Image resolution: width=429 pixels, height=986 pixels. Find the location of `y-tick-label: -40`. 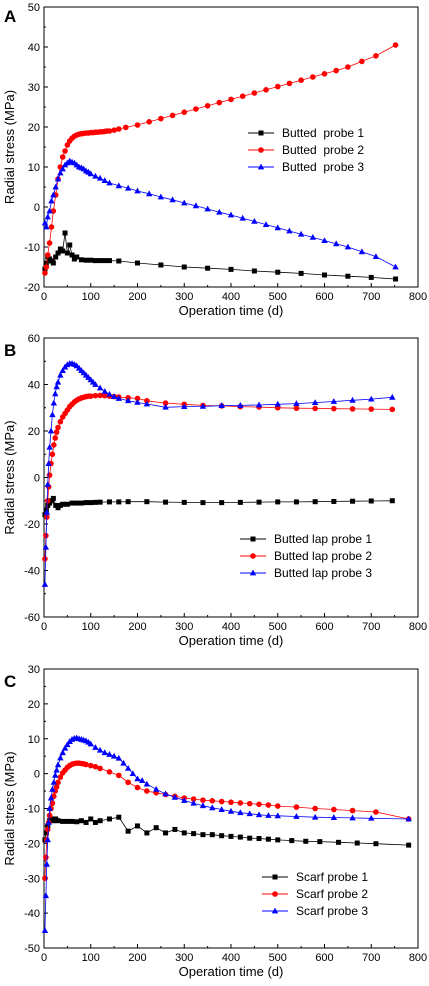

y-tick-label: -40 is located at coordinates (32, 914).